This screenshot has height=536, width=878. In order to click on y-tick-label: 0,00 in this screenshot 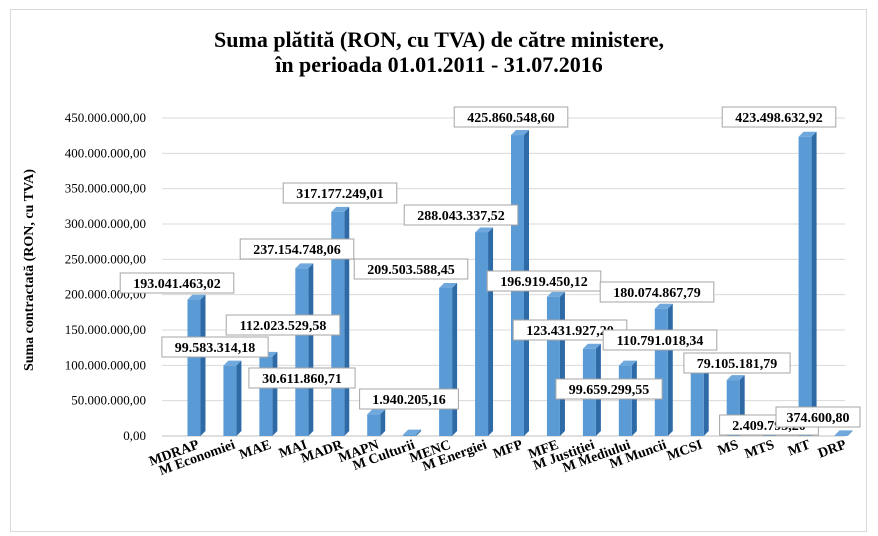, I will do `click(134, 435)`.